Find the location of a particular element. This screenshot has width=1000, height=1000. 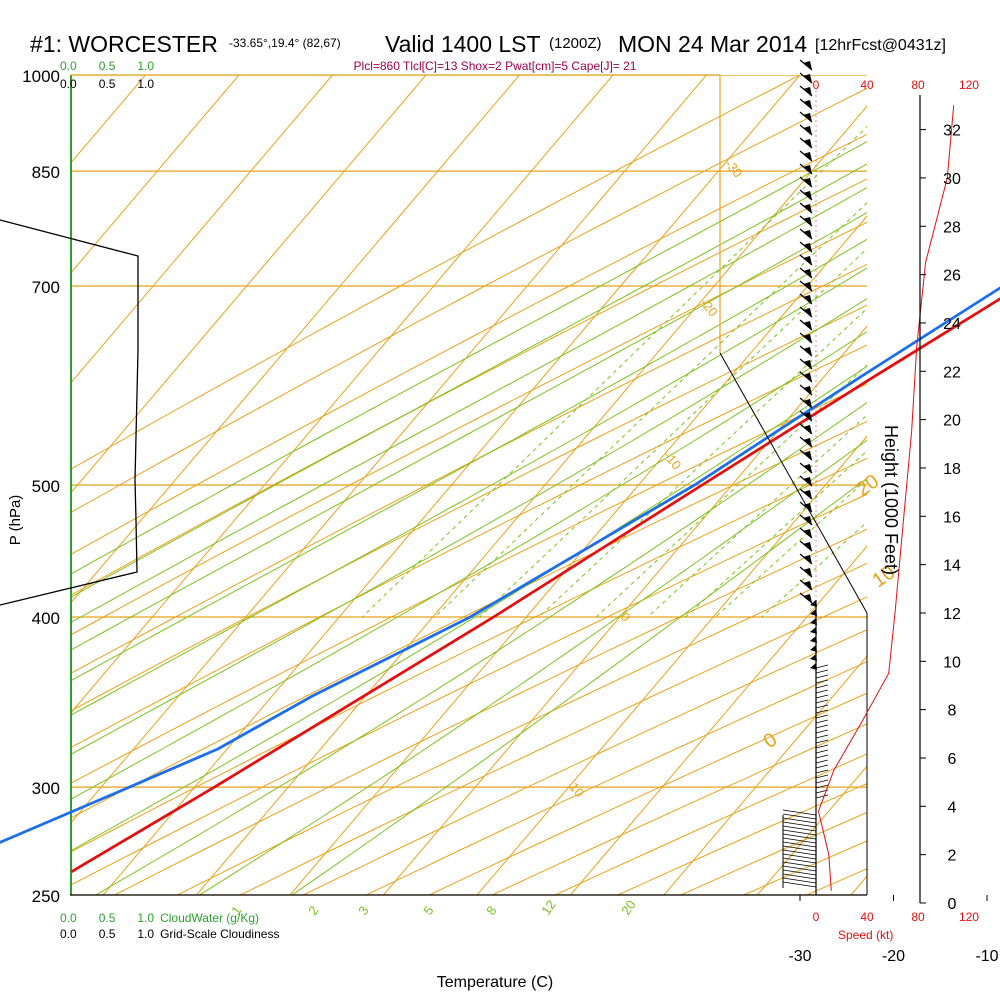

speed-tick-top: 120 is located at coordinates (969, 85).